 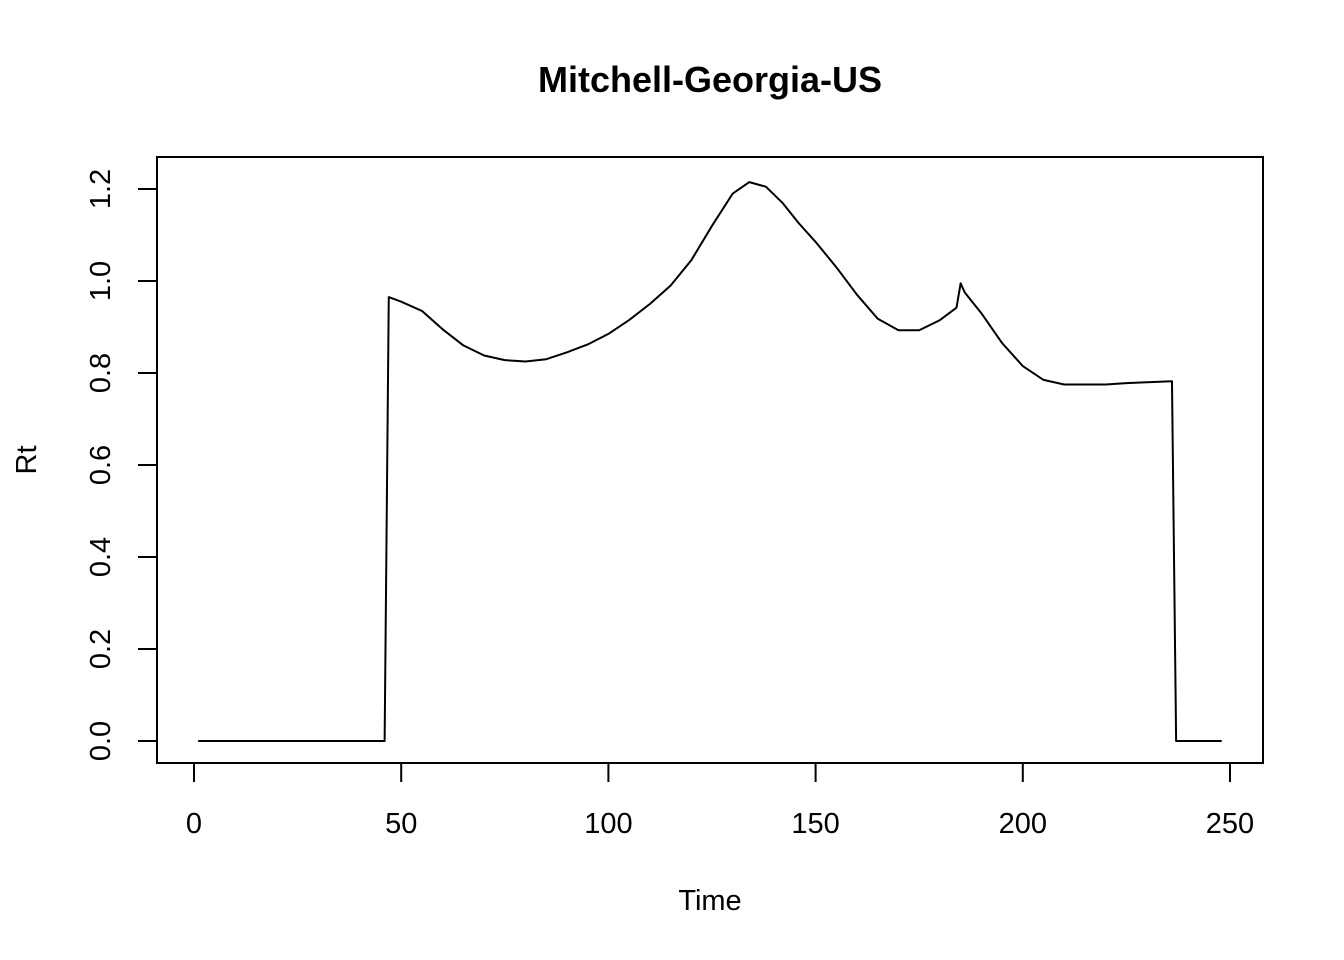 I want to click on x-tick-label: 50, so click(x=401, y=824).